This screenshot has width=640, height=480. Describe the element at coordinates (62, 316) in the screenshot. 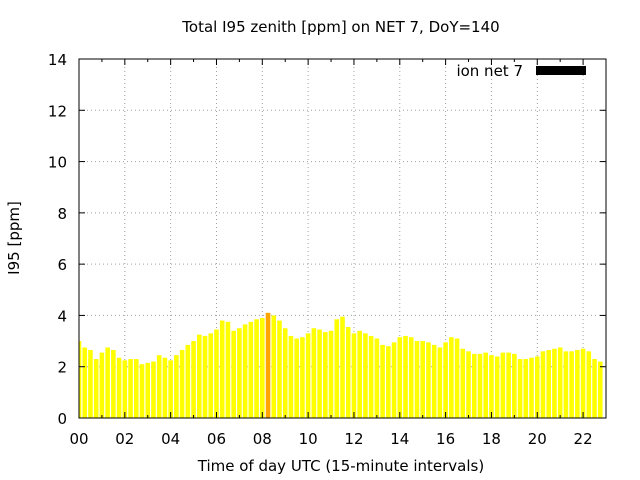

I see `y-tick-label: 4` at that location.